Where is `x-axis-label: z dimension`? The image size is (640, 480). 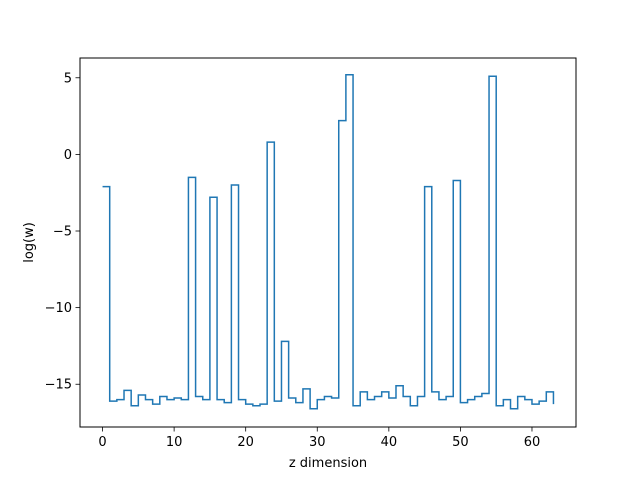 x-axis-label: z dimension is located at coordinates (328, 463).